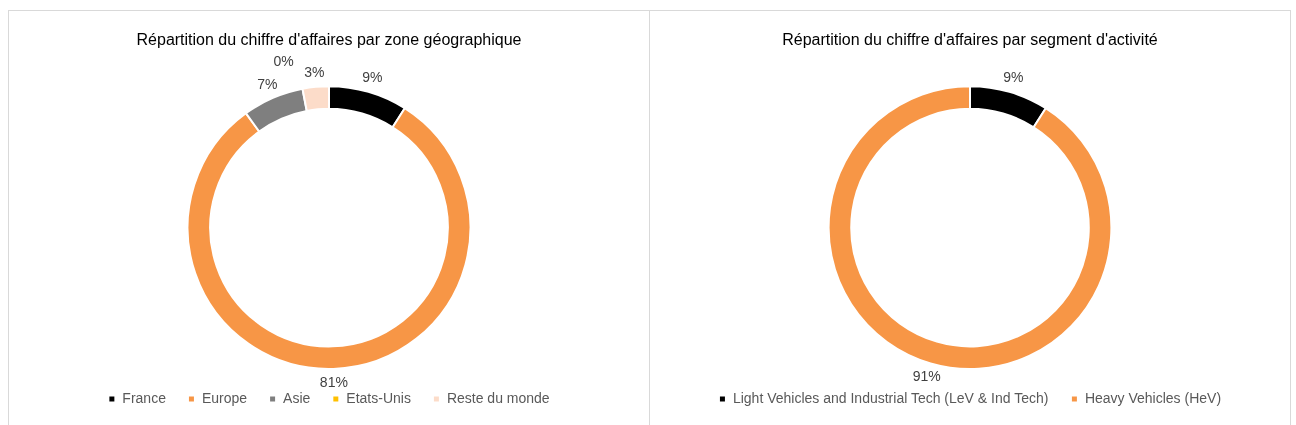 The width and height of the screenshot is (1296, 425). What do you see at coordinates (890, 397) in the screenshot?
I see `legend-label: Light Vehicles and Industrial Tech (LeV & Ind Tech)` at bounding box center [890, 397].